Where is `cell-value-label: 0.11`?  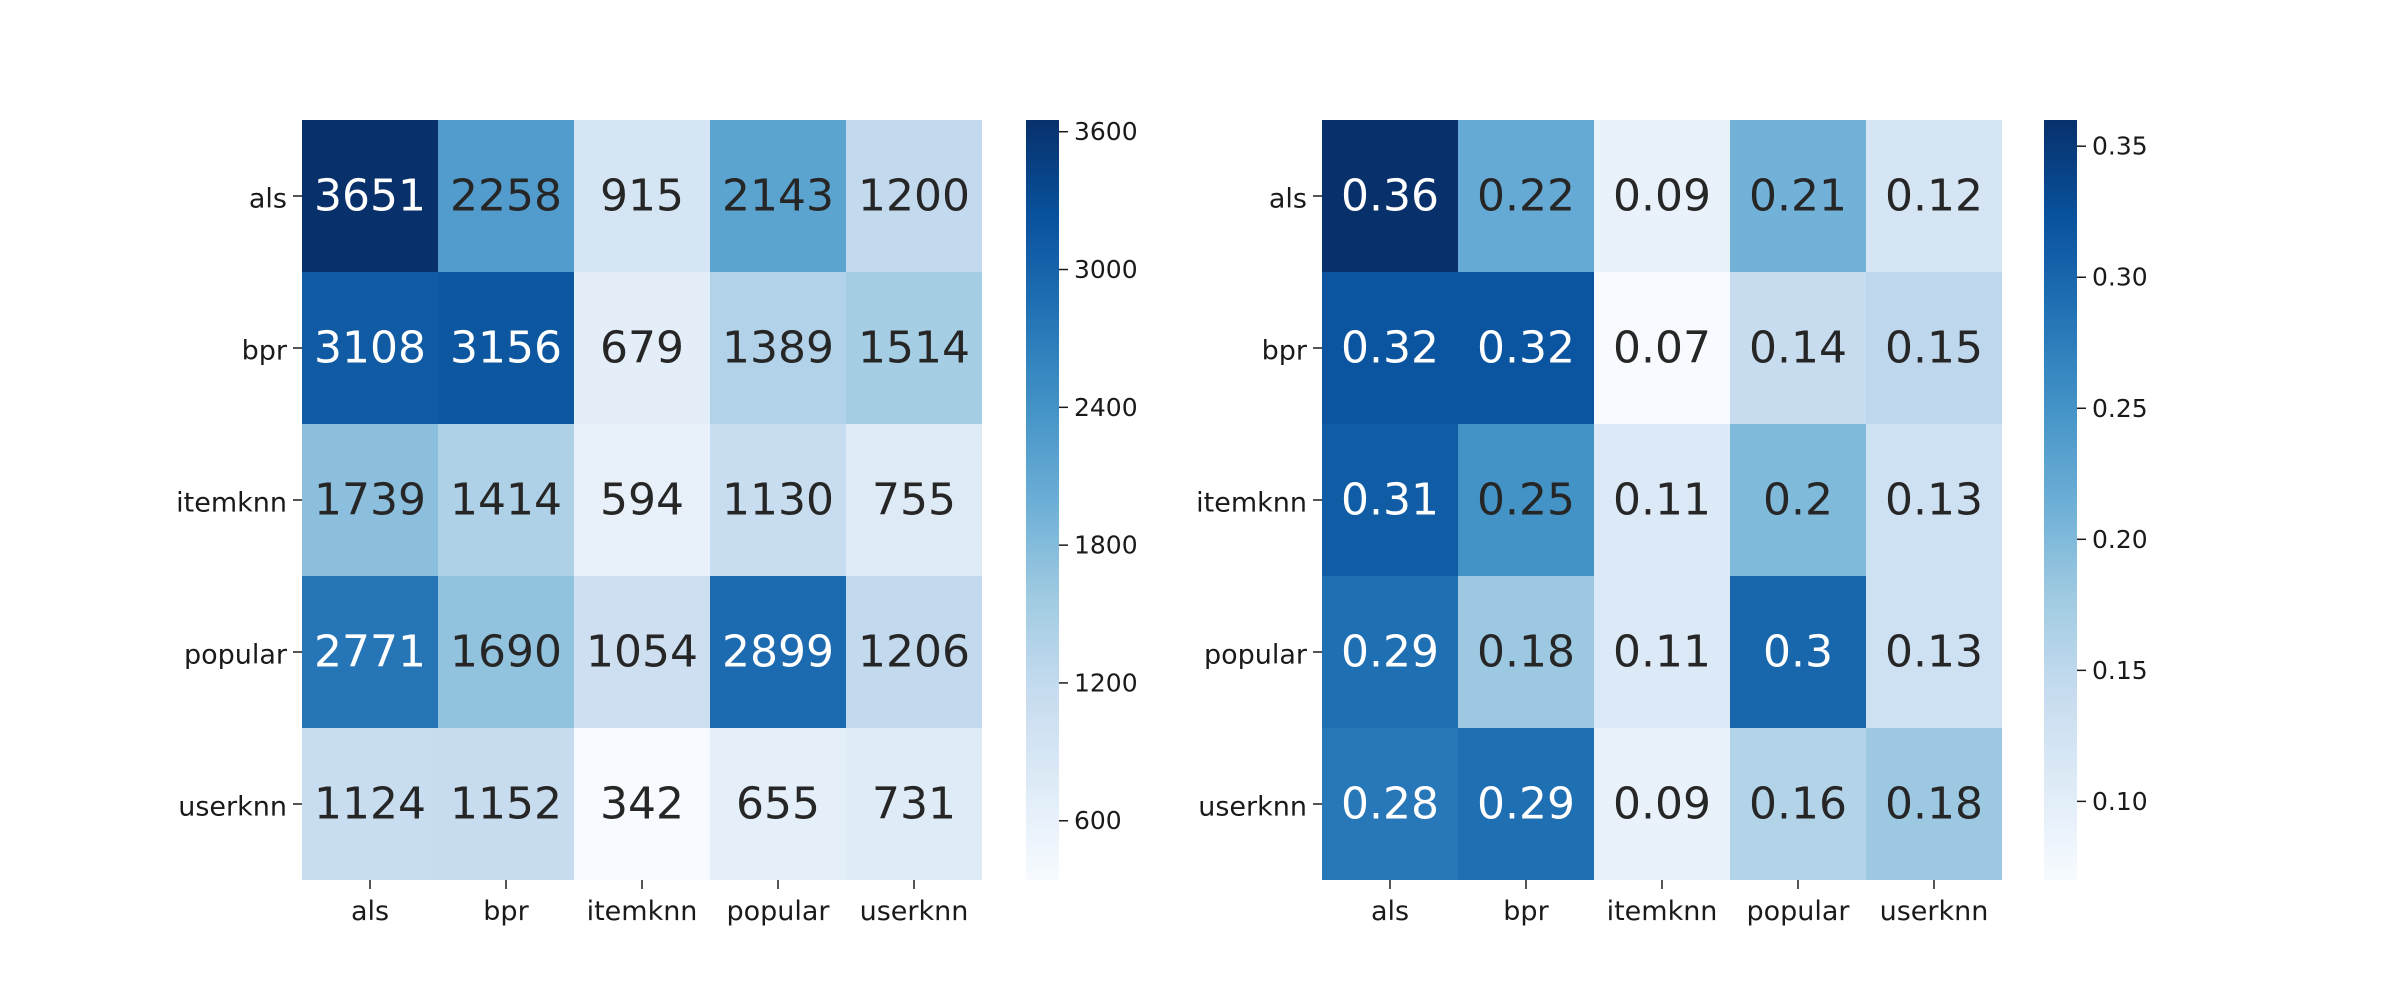 cell-value-label: 0.11 is located at coordinates (1662, 500).